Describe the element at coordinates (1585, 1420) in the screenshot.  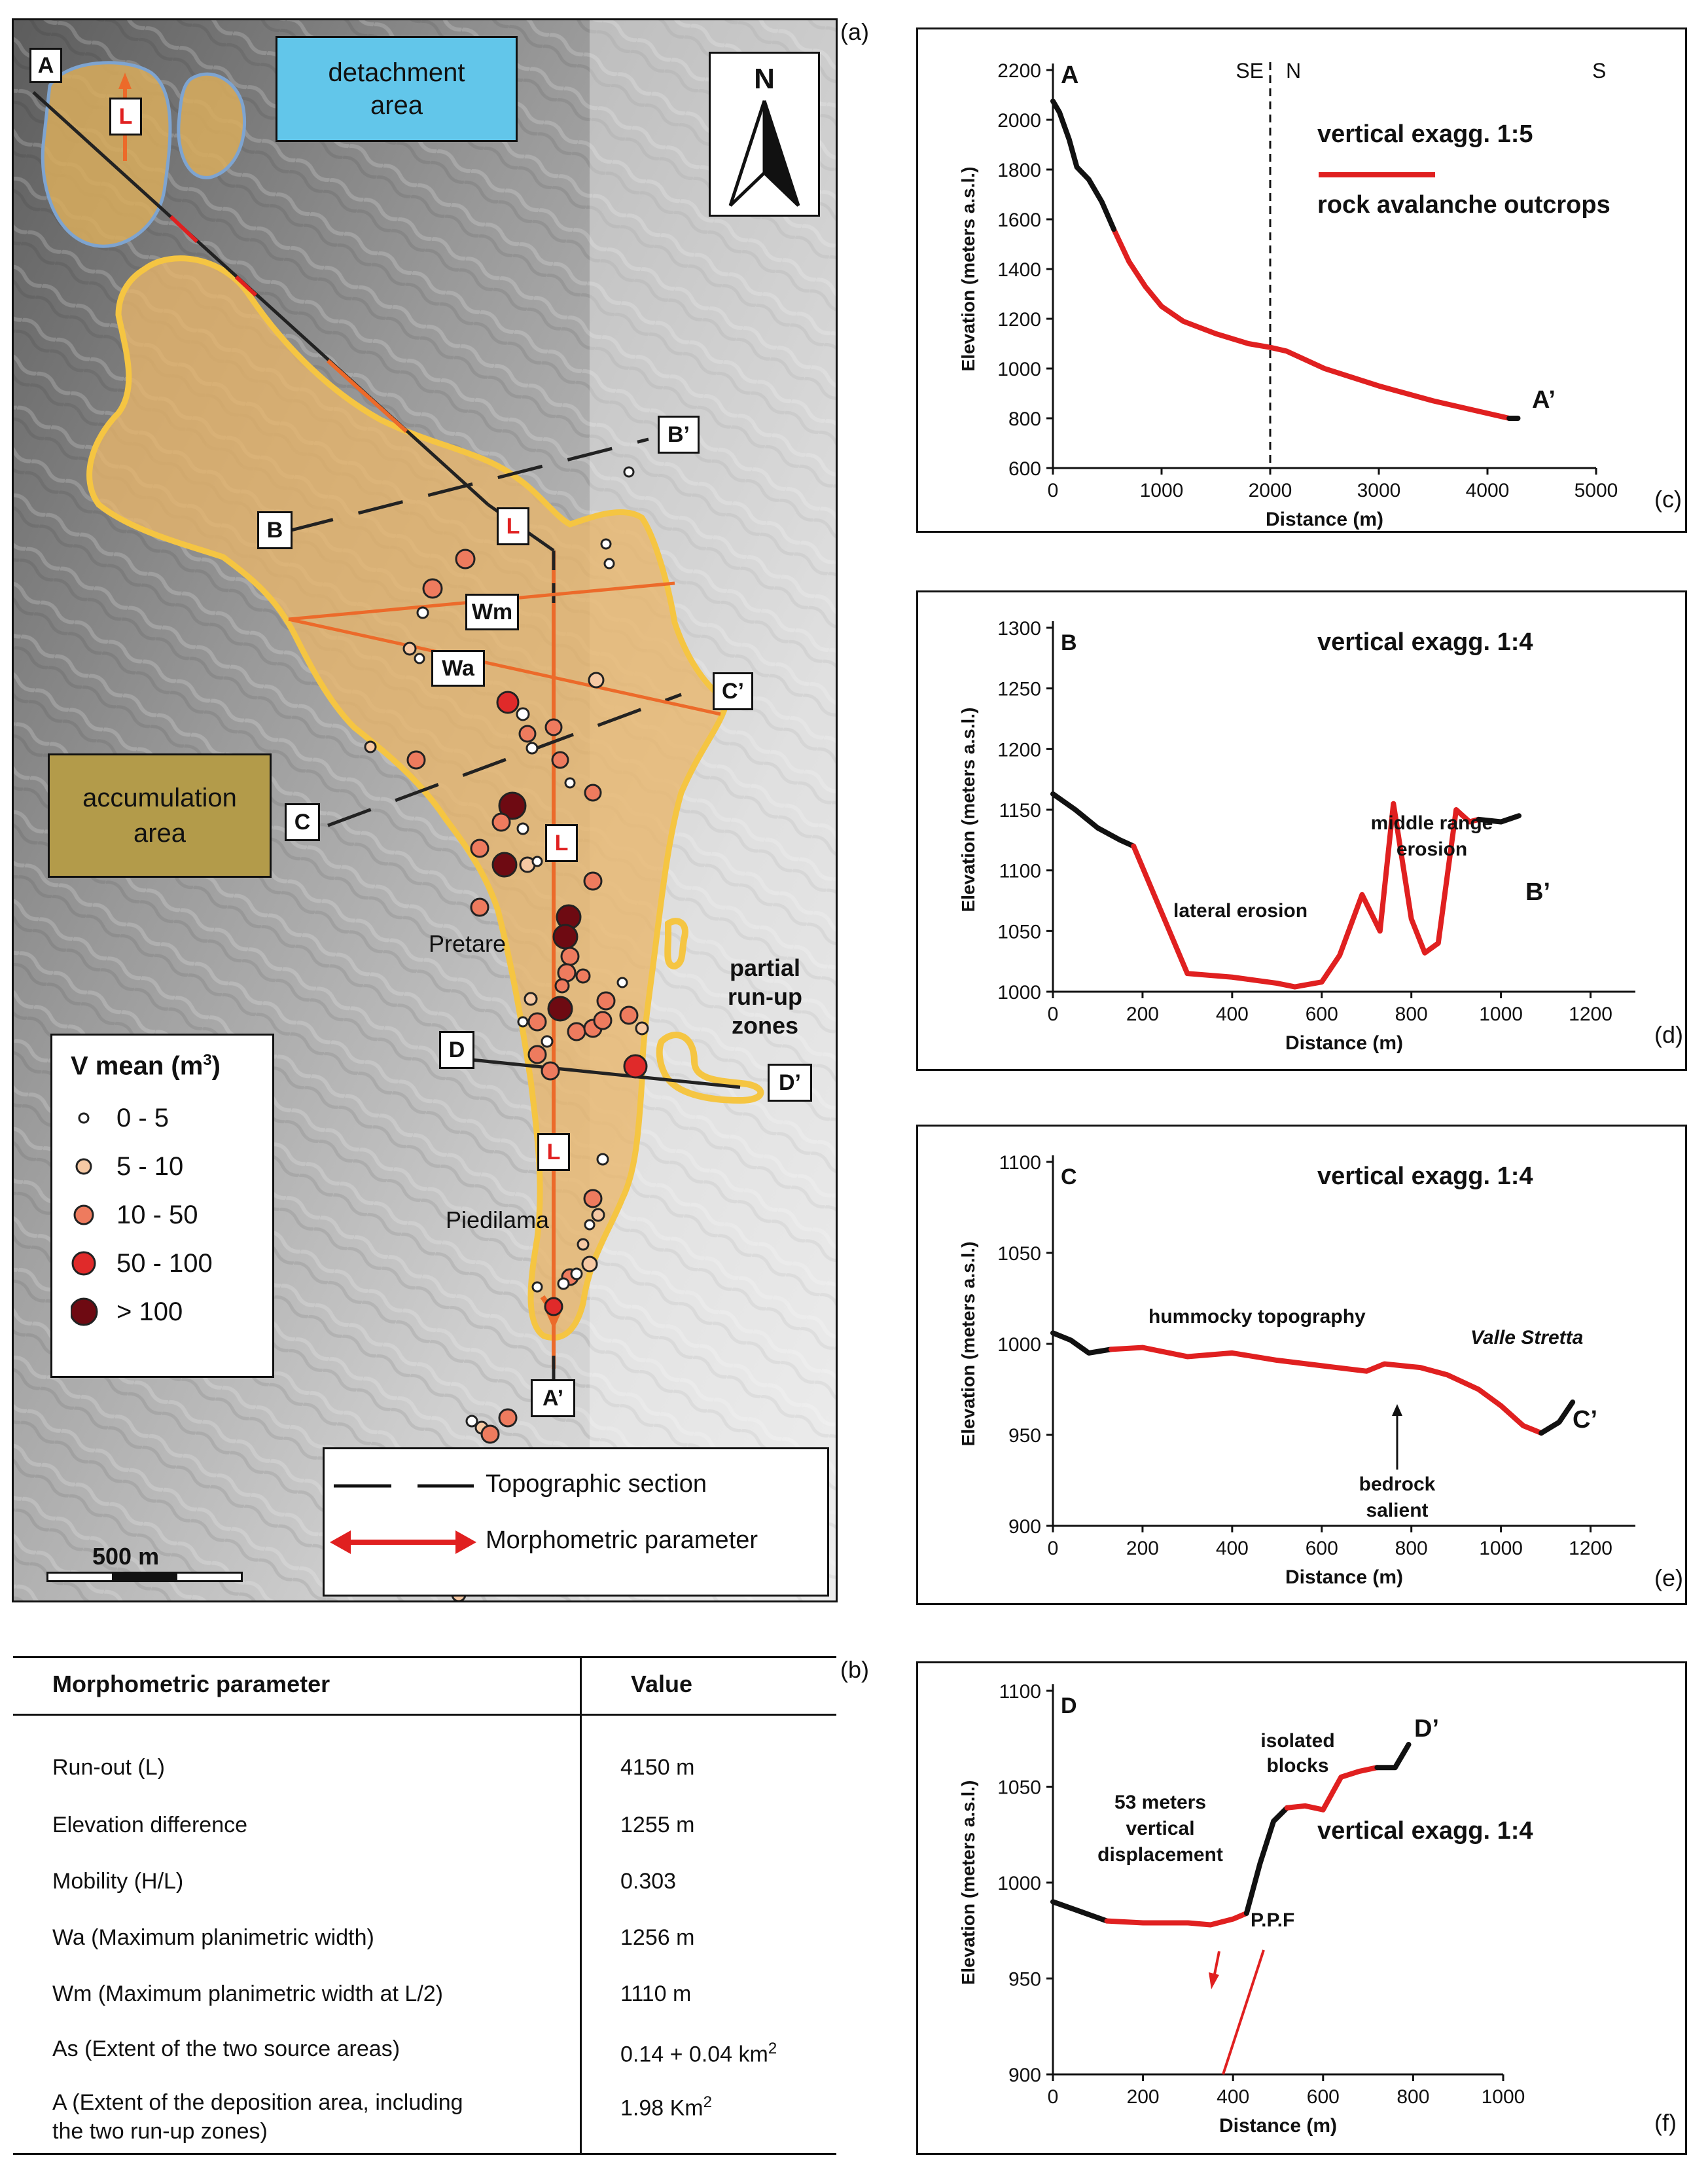
I see `profile-end-label: C’` at that location.